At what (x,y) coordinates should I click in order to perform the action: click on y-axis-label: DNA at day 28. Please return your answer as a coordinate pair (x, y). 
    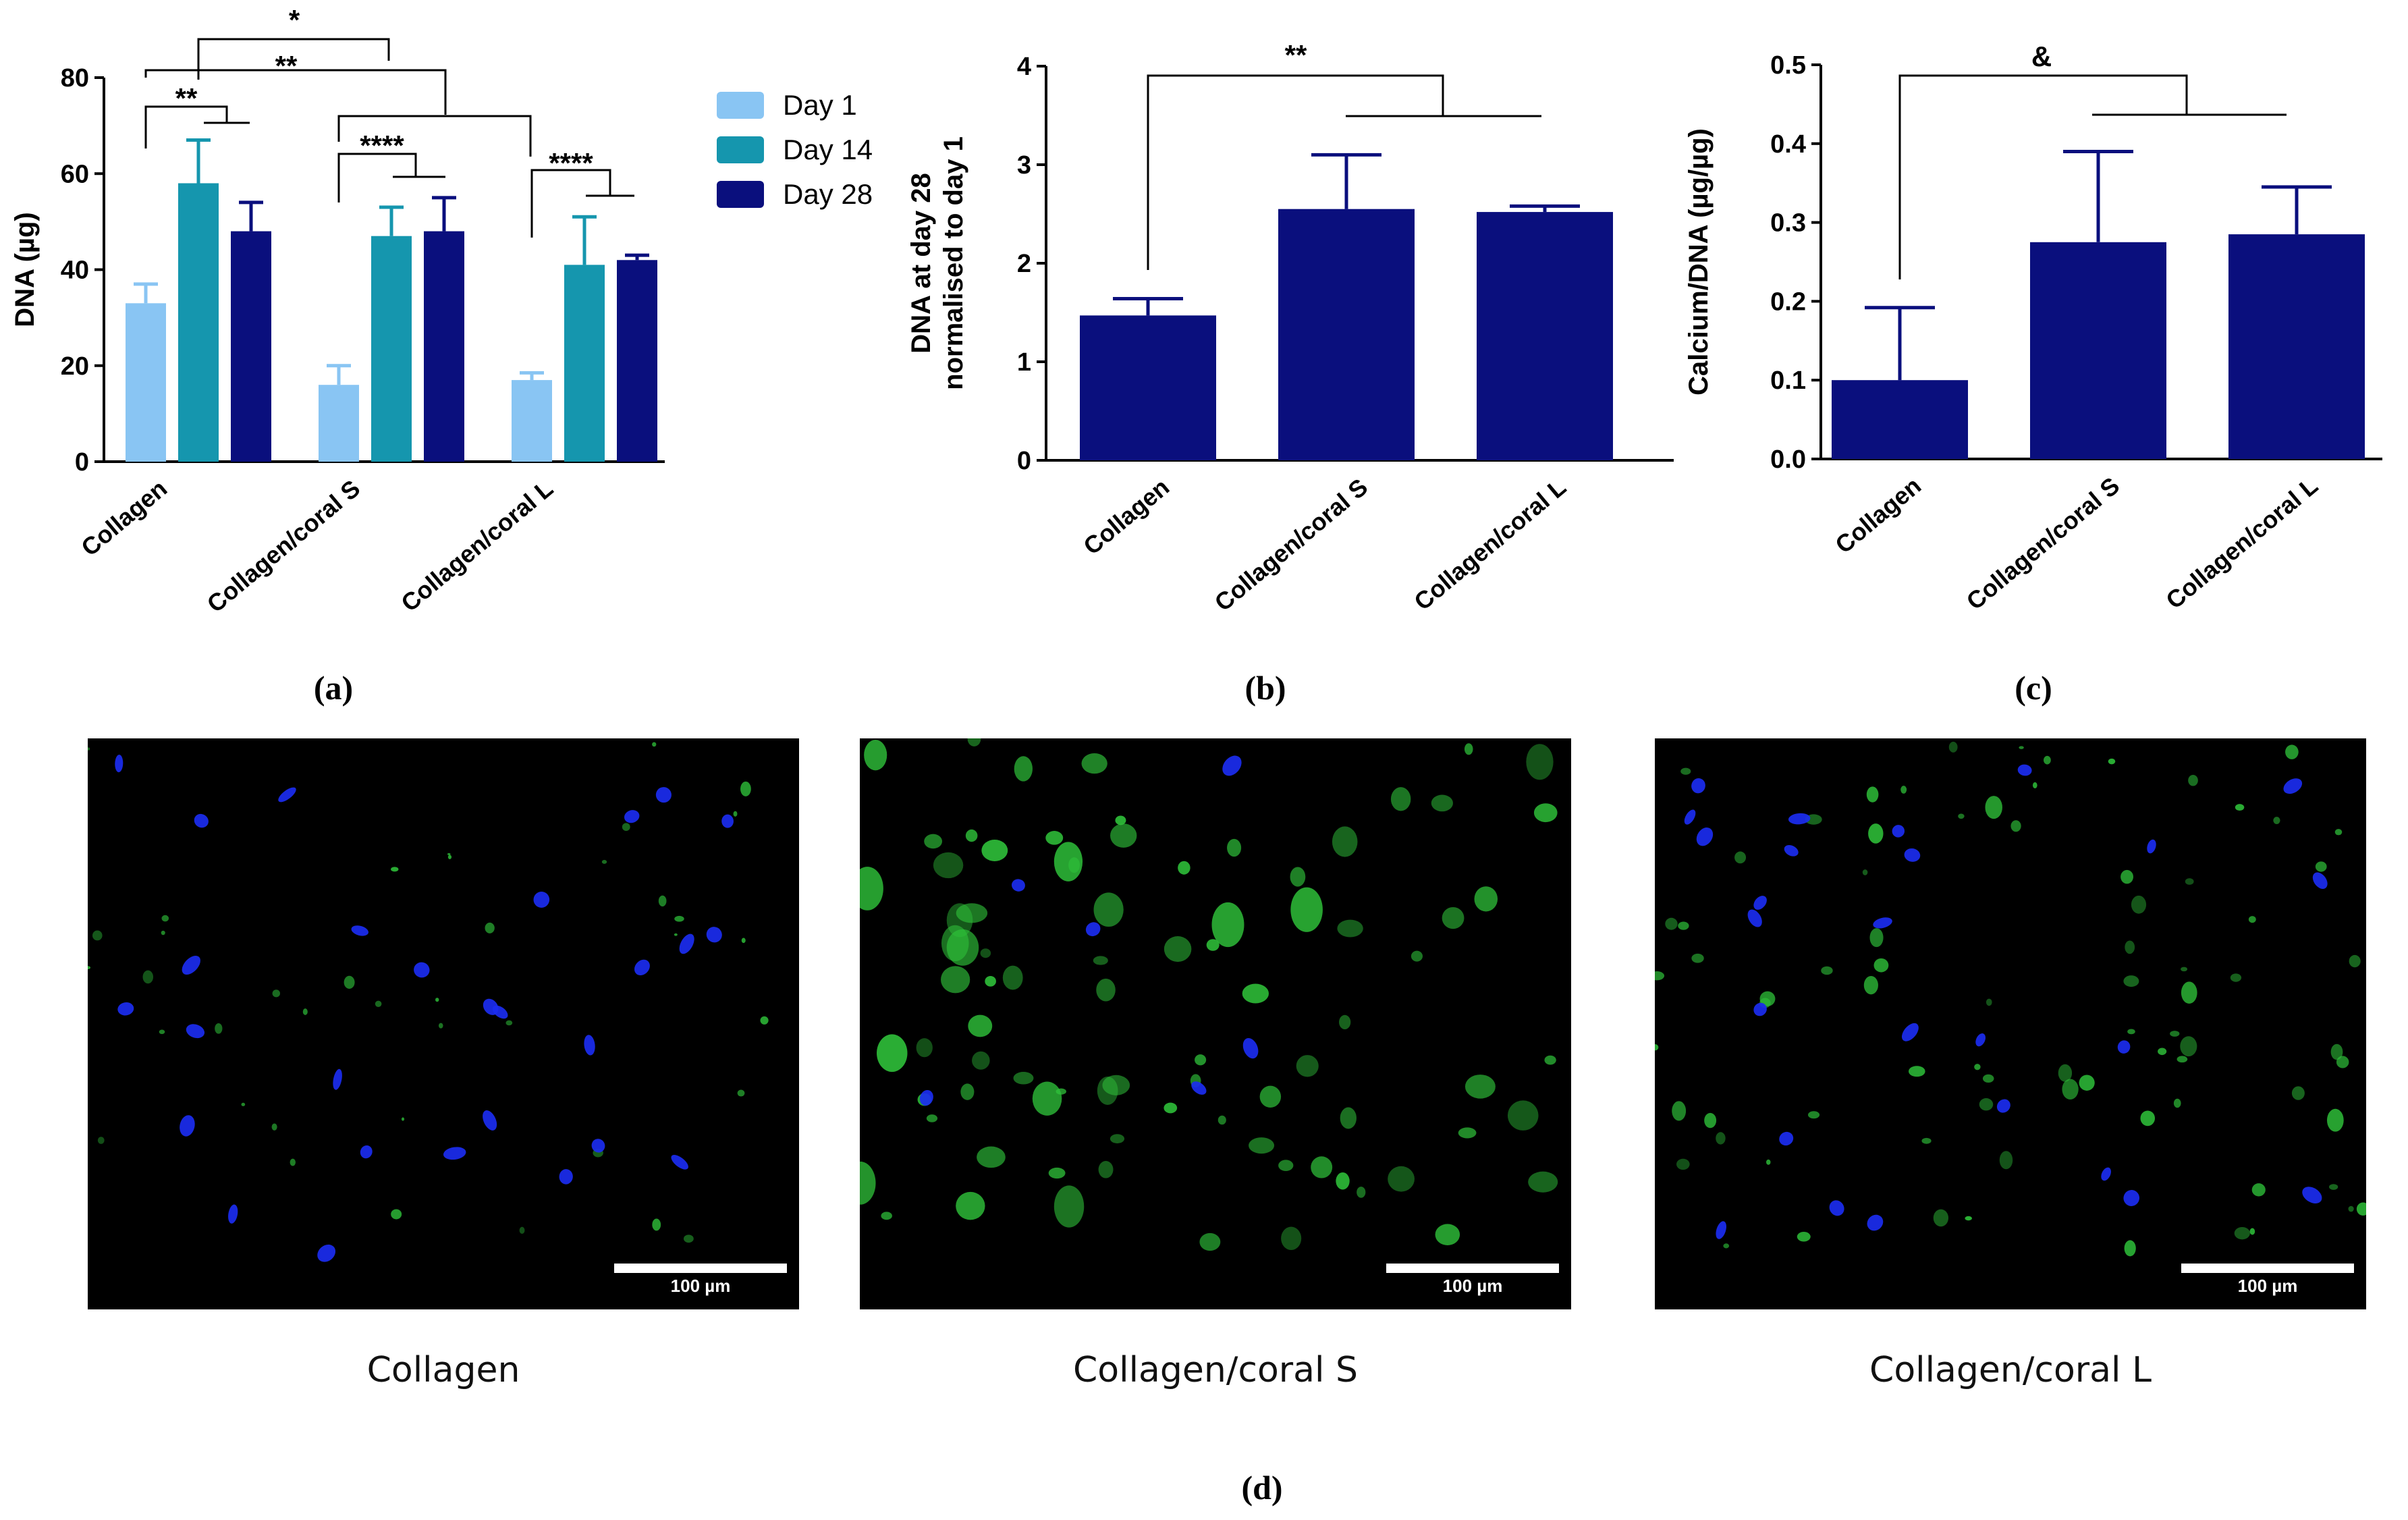
    Looking at the image, I should click on (921, 263).